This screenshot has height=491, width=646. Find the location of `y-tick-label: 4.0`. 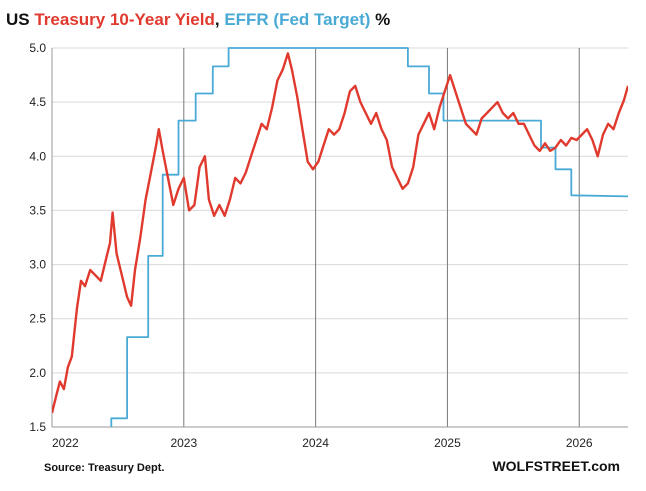

y-tick-label: 4.0 is located at coordinates (37, 156).